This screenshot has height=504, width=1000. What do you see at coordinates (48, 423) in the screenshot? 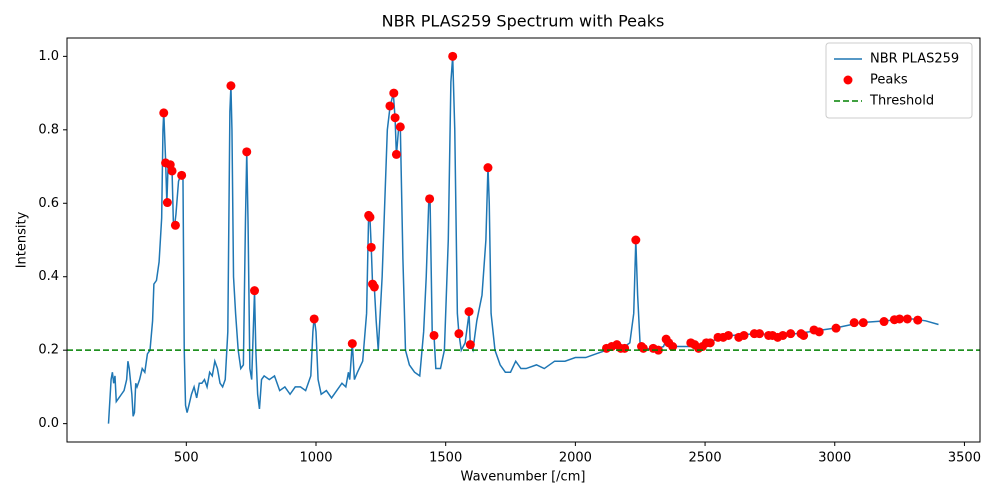
I see `y-tick-label: 0.0` at bounding box center [48, 423].